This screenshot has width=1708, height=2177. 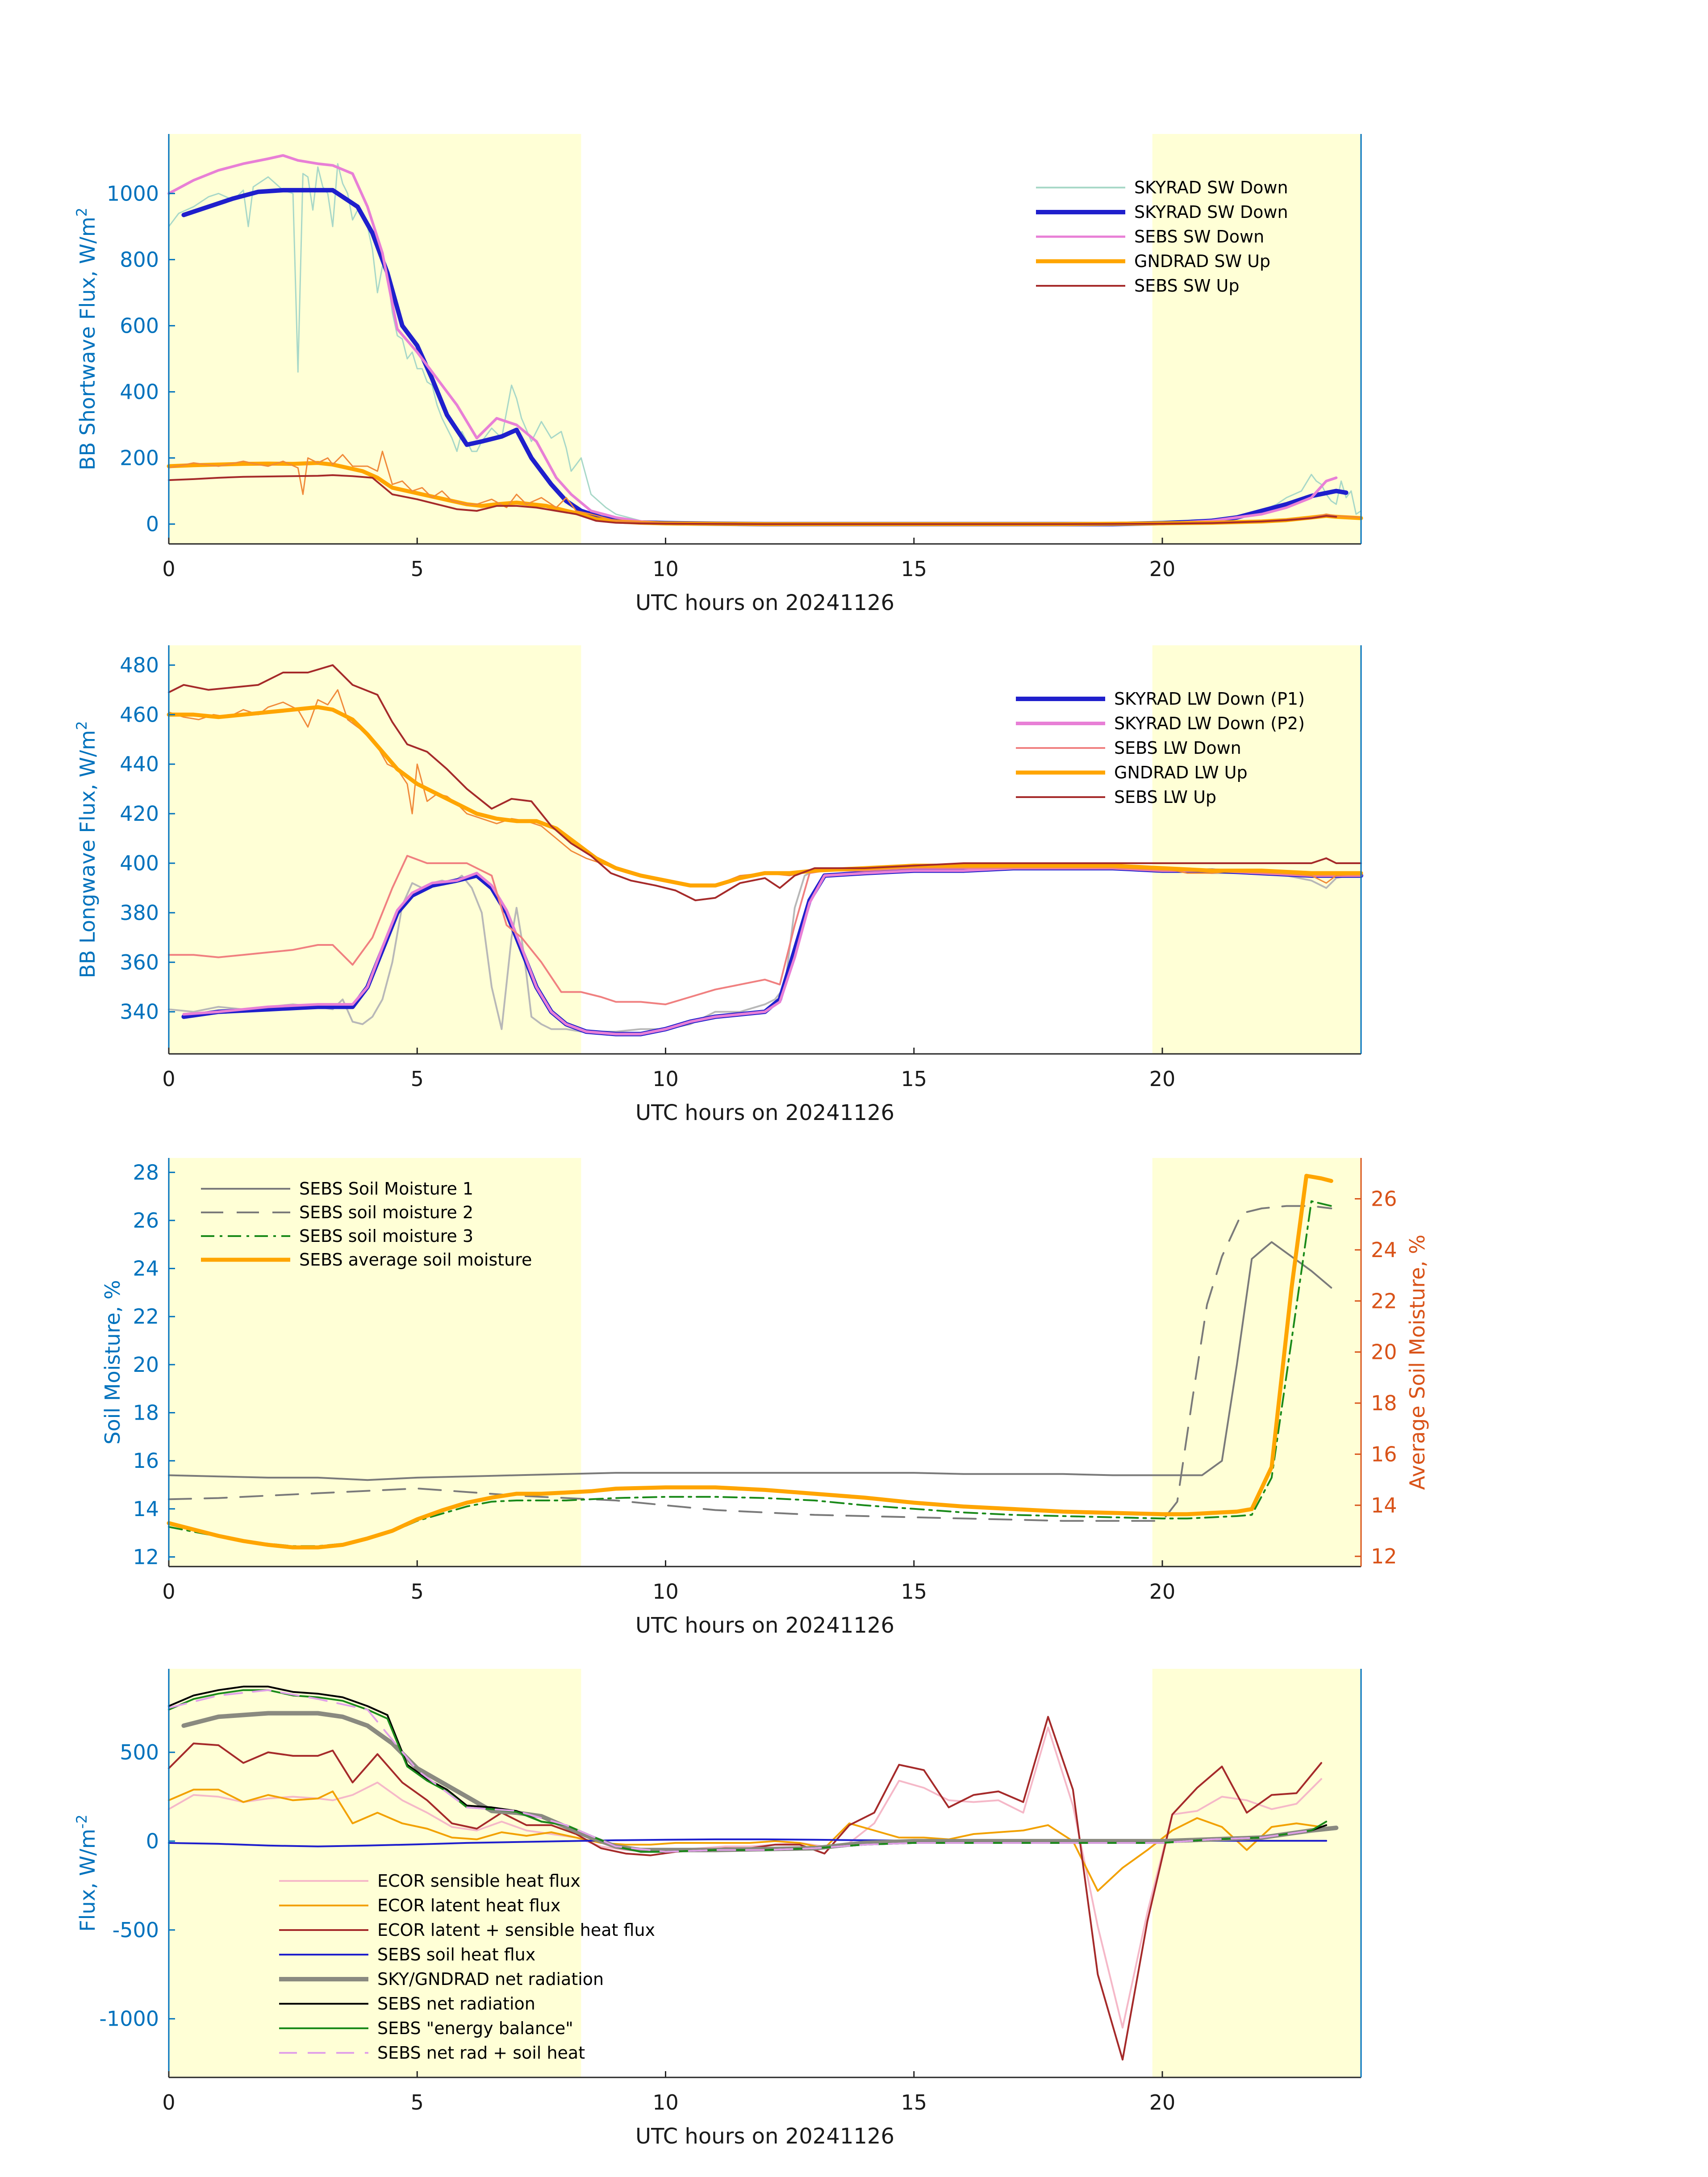 What do you see at coordinates (1384, 1250) in the screenshot?
I see `y-right-tick-label: 24` at bounding box center [1384, 1250].